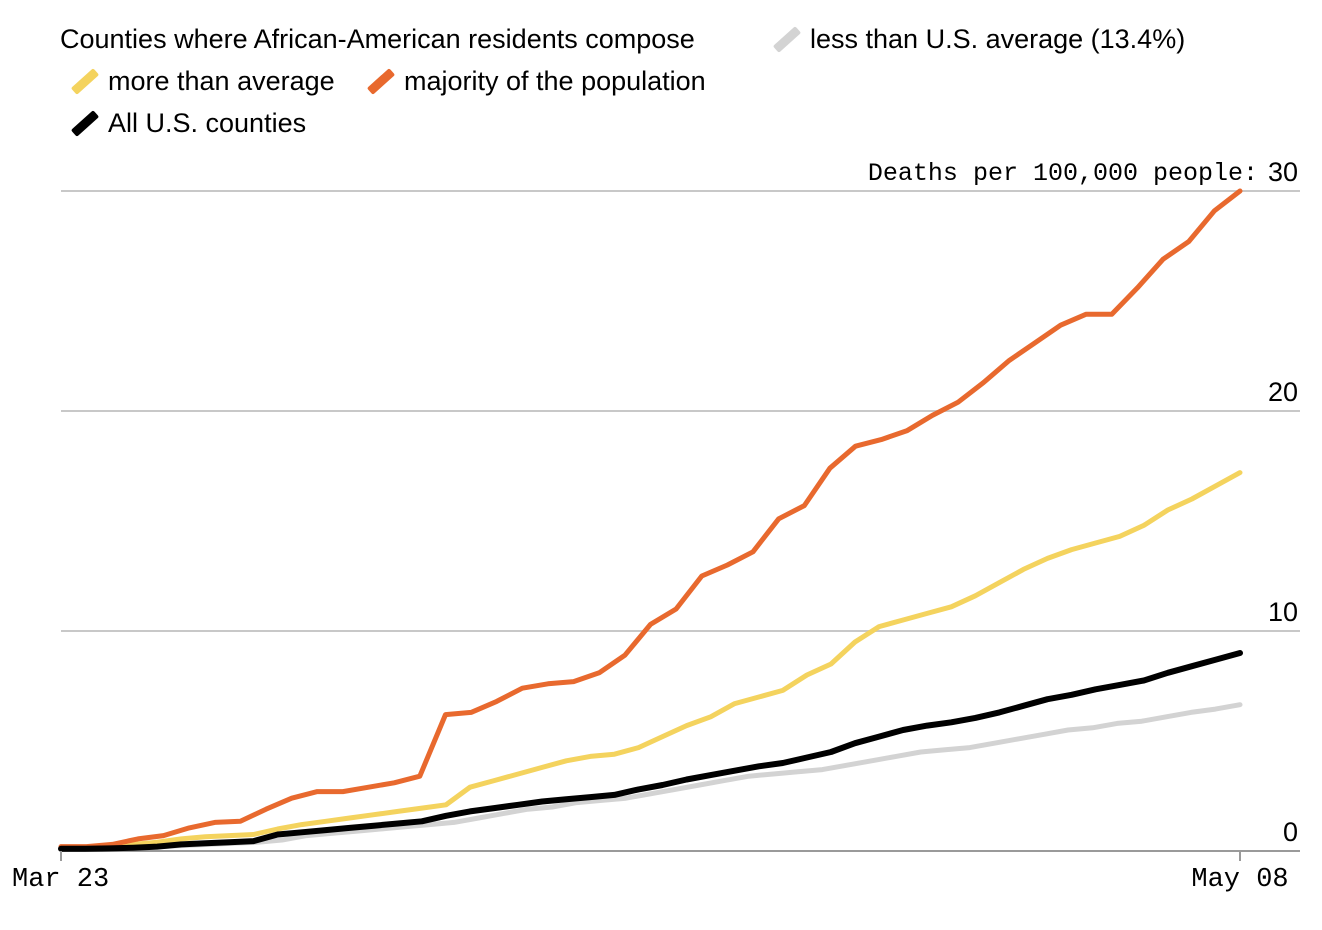  I want to click on y-tick-label-20: 20, so click(1283, 392).